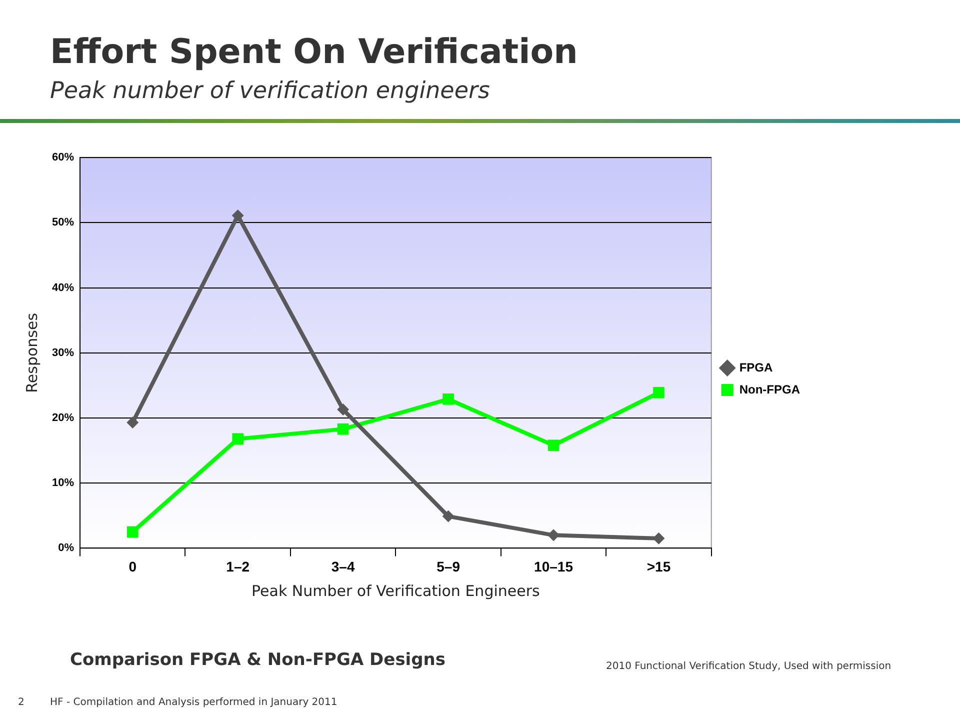 The height and width of the screenshot is (720, 960). I want to click on y-tick-label: 30%, so click(63, 352).